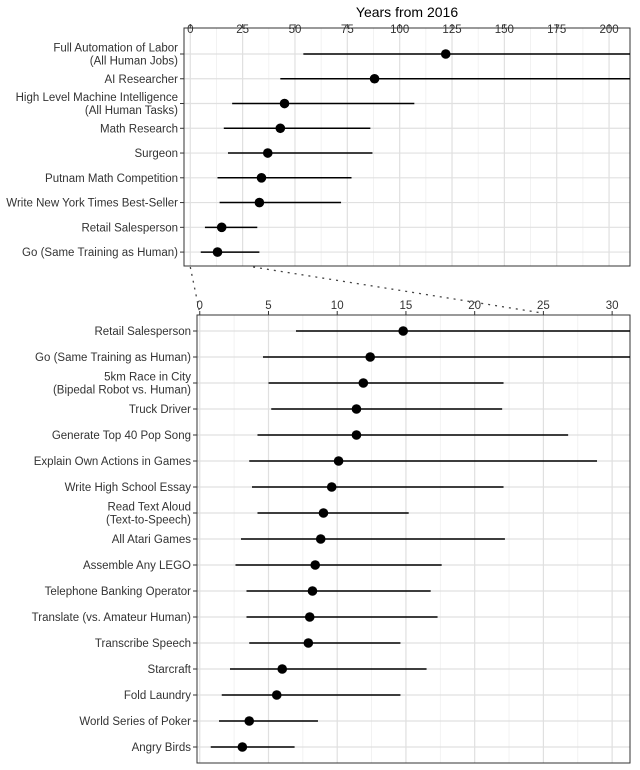 This screenshot has height=770, width=640. Describe the element at coordinates (556, 30) in the screenshot. I see `x-tick-label: 175` at that location.